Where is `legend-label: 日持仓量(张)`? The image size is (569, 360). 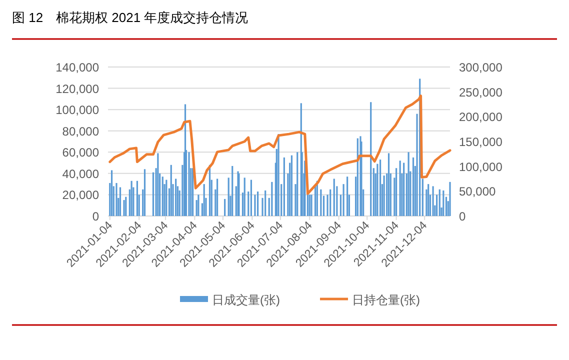 legend-label: 日持仓量(张) is located at coordinates (386, 300).